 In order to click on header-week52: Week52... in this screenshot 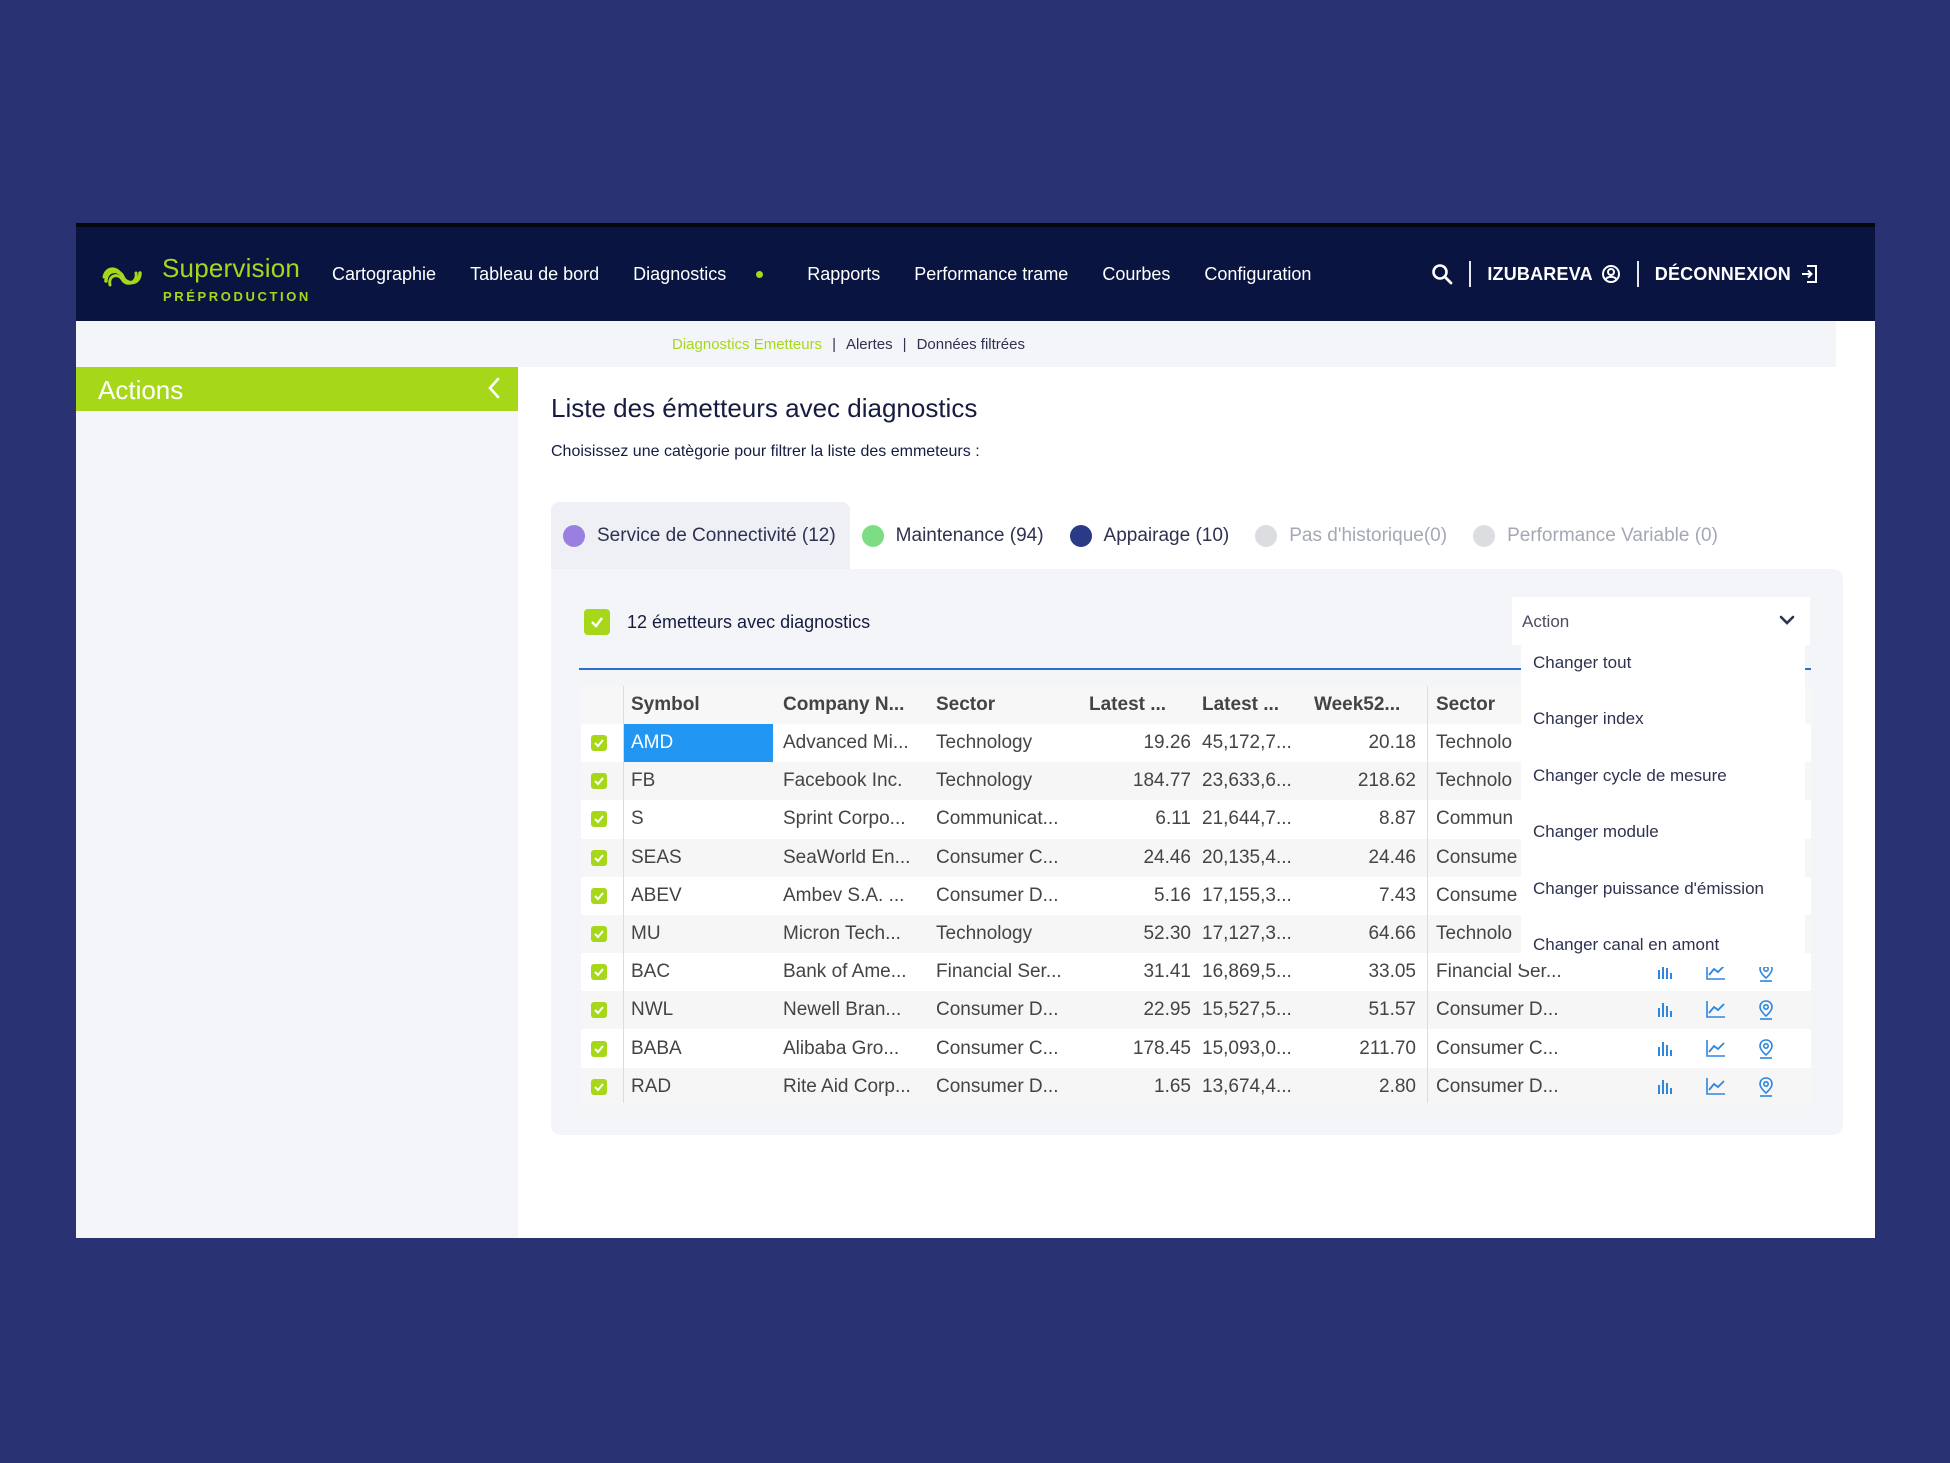, I will do `click(1357, 704)`.